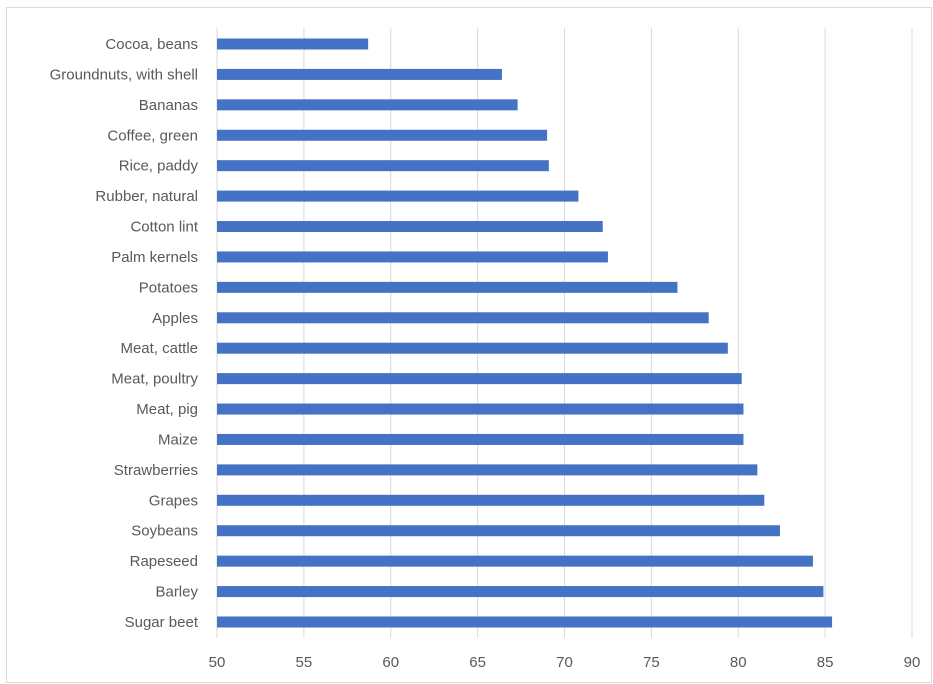  Describe the element at coordinates (124, 74) in the screenshot. I see `category-label: Groundnuts, with shell` at that location.